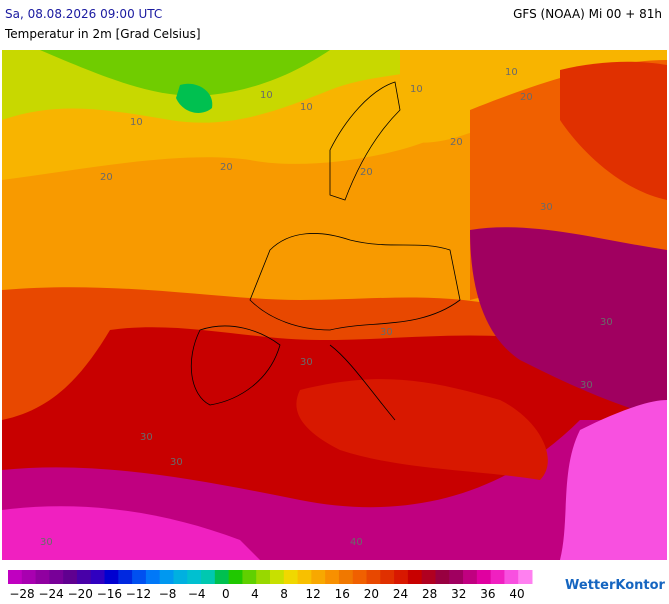 The image size is (669, 604). I want to click on legend-label: −28, so click(21, 593).